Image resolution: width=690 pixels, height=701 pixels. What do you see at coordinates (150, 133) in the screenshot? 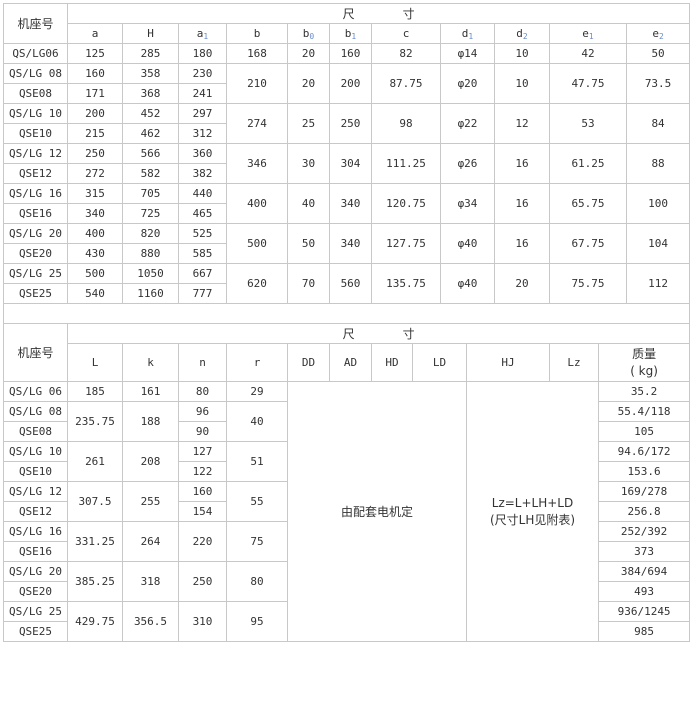
I see `cell-H: 462` at bounding box center [150, 133].